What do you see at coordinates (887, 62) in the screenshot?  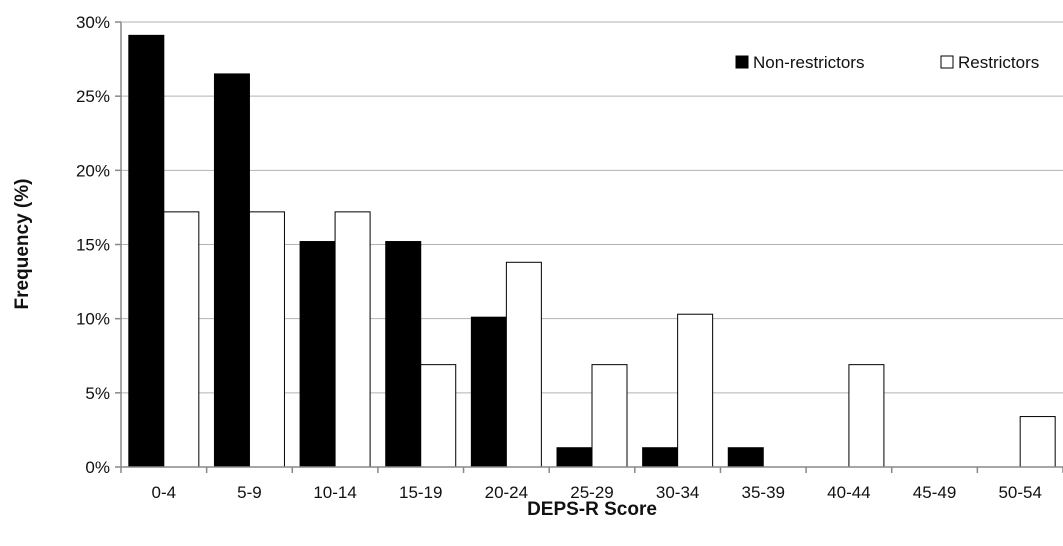 I see `legend: Non-restrictors Restrictors` at bounding box center [887, 62].